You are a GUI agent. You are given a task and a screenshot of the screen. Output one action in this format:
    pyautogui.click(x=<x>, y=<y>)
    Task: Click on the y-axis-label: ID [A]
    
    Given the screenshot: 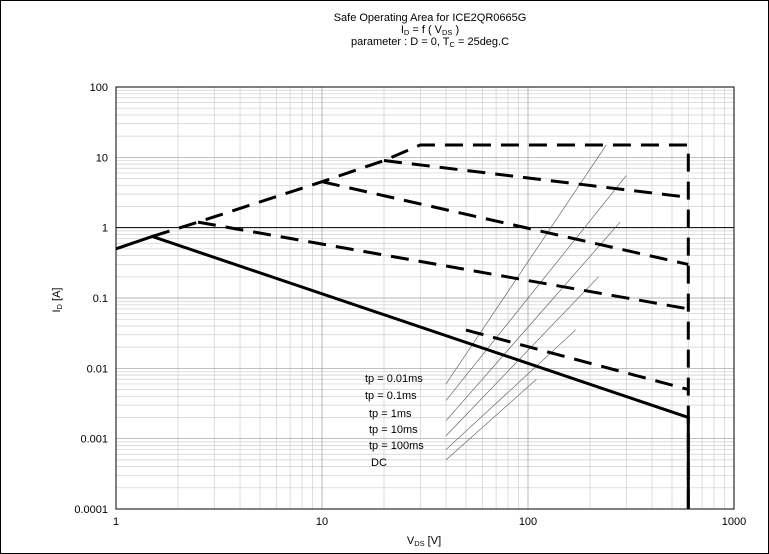 What is the action you would take?
    pyautogui.click(x=57, y=300)
    